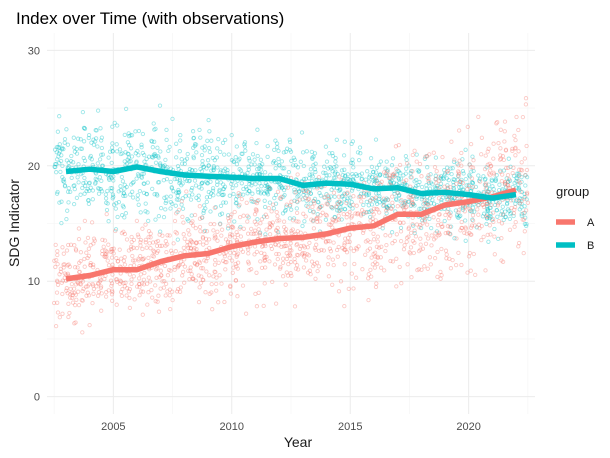 Image resolution: width=610 pixels, height=458 pixels. What do you see at coordinates (575, 218) in the screenshot?
I see `legend: group AB` at bounding box center [575, 218].